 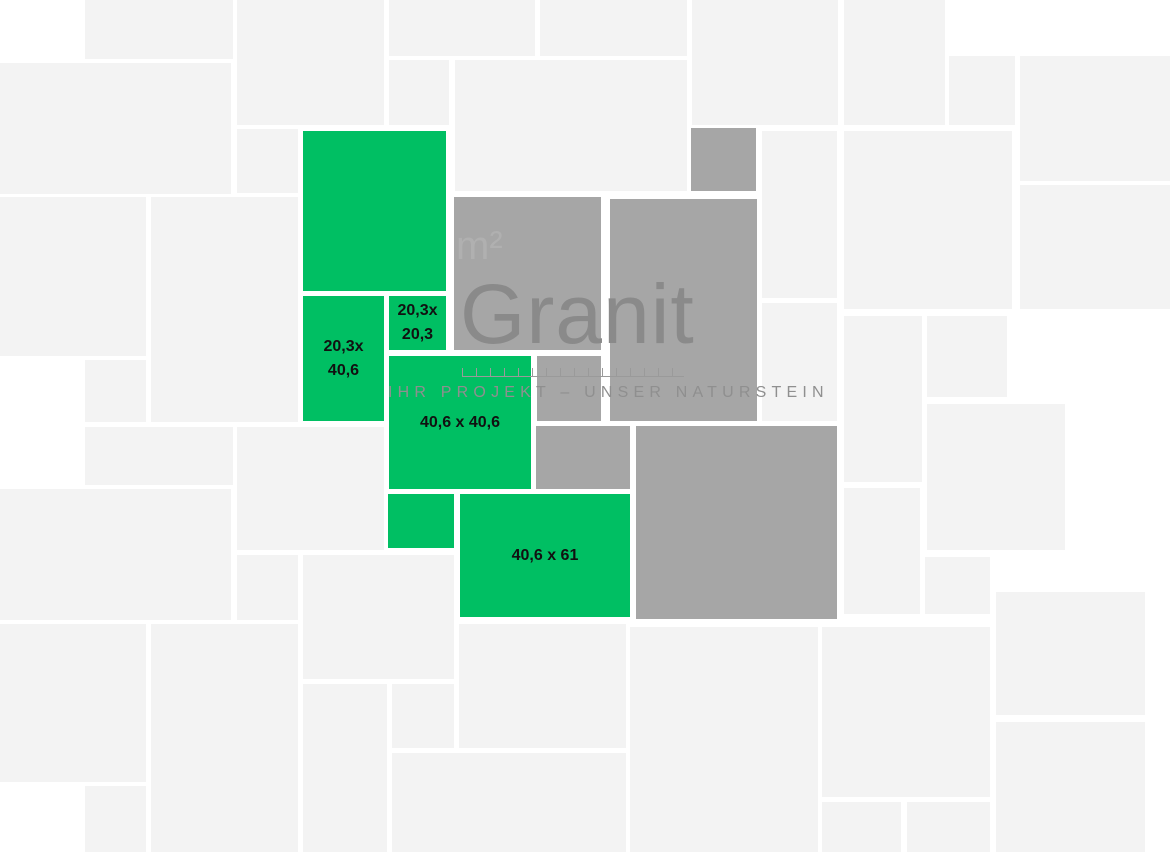 I want to click on highlighted-tile: 20,3x 20,3, so click(x=417, y=323).